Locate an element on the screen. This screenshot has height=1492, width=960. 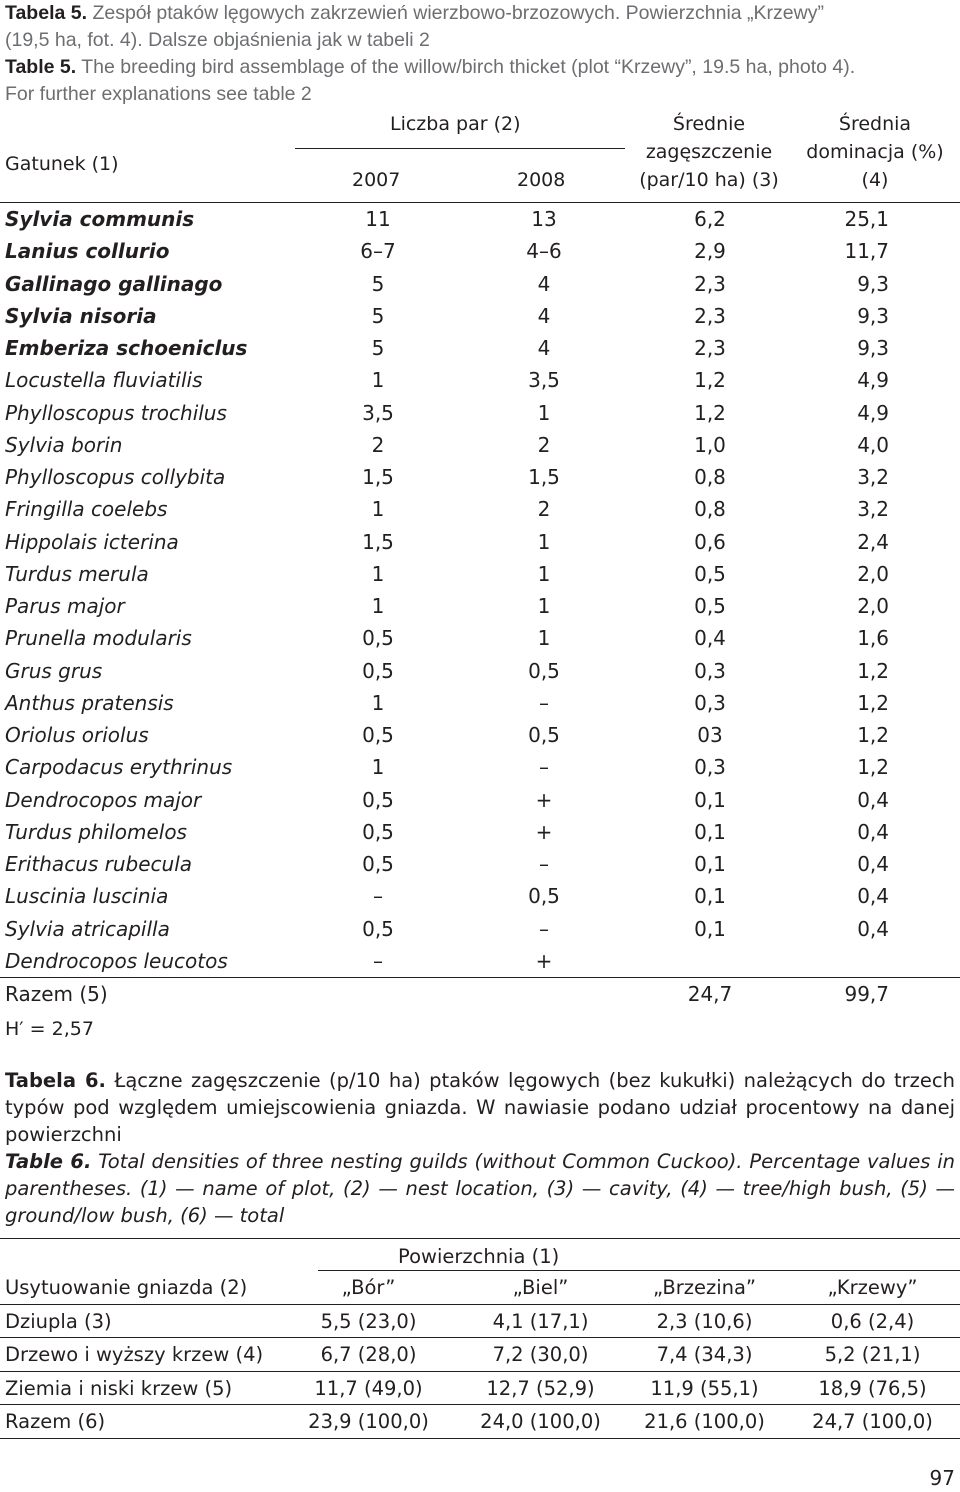
dominance-cell: 1,6 is located at coordinates (873, 638).